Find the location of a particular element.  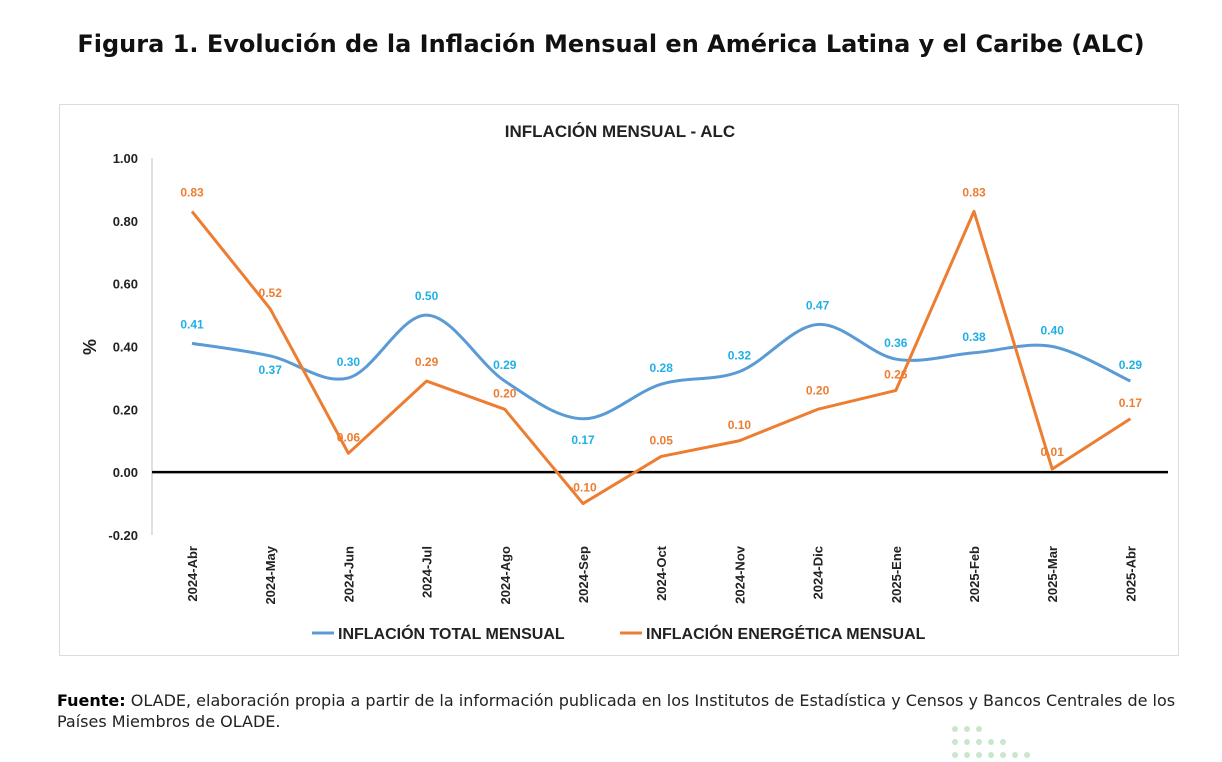

x-tick-label: 2024-Abr is located at coordinates (192, 574).